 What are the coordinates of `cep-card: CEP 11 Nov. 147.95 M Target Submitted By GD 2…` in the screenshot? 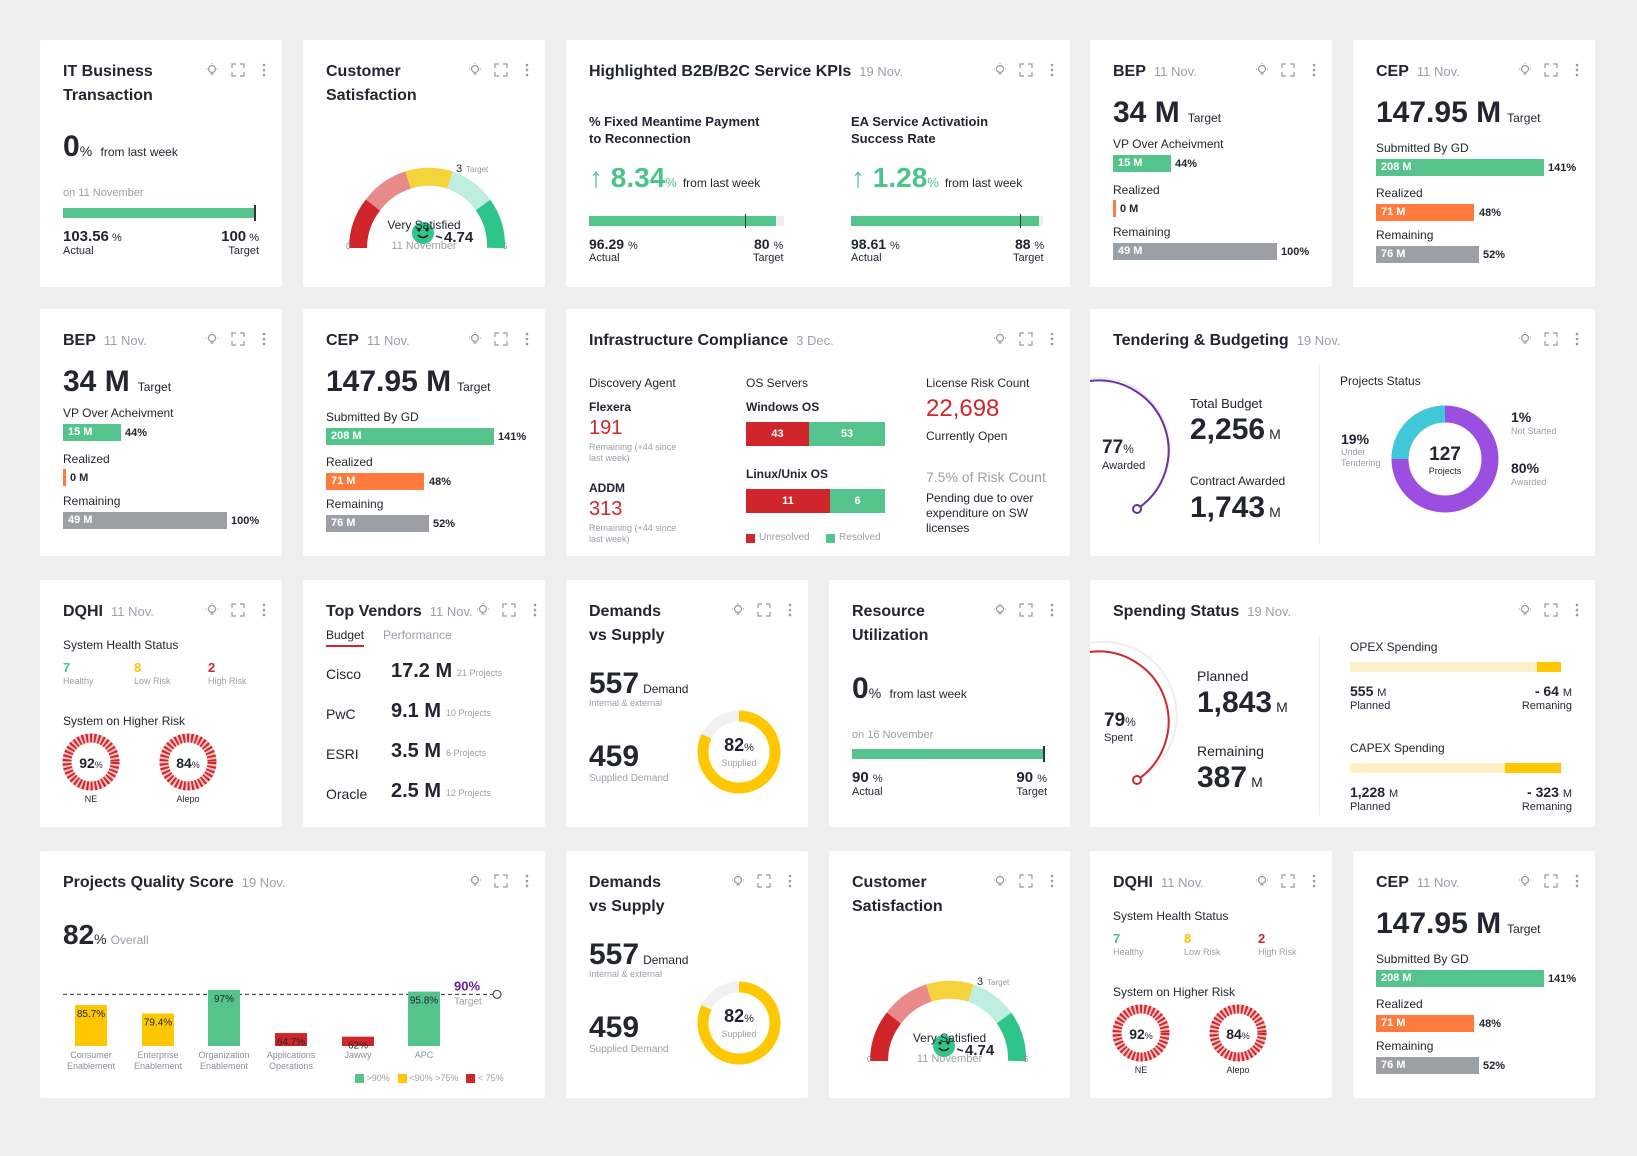 It's located at (1474, 974).